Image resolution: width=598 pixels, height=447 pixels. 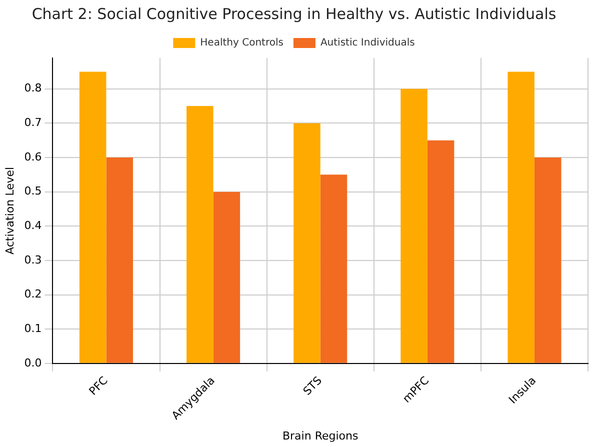 I want to click on y-tick-label: 0.5, so click(x=33, y=191).